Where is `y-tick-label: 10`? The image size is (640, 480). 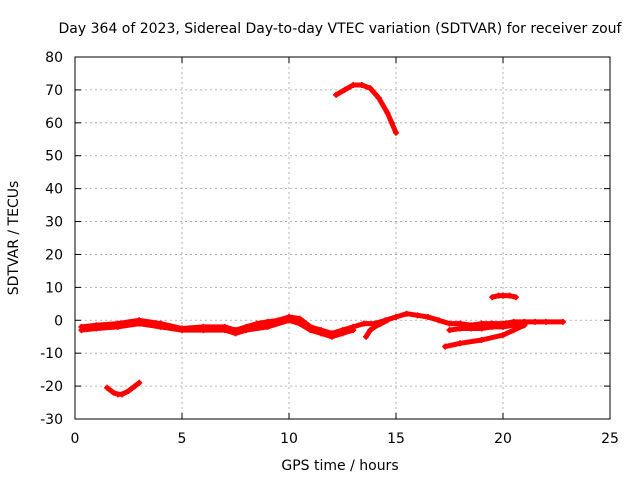 y-tick-label: 10 is located at coordinates (54, 288).